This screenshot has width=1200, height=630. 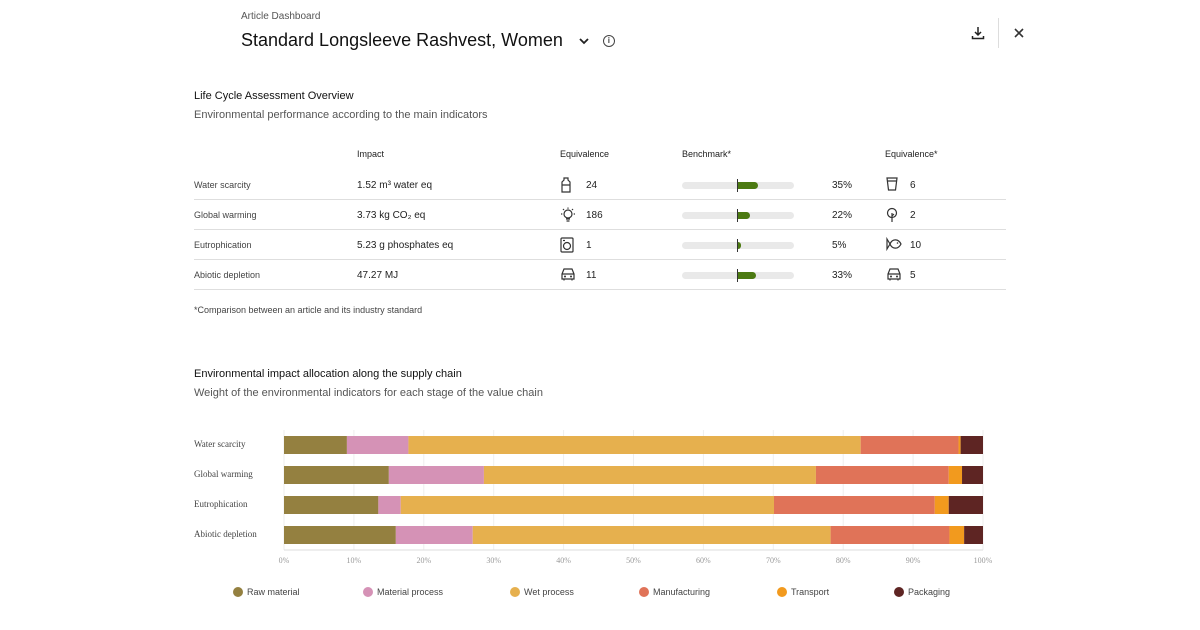 I want to click on legend-label: Transport, so click(x=810, y=592).